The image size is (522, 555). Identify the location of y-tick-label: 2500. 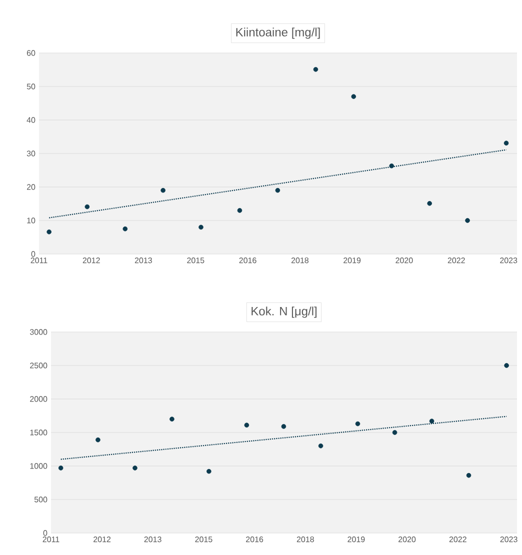
(39, 365).